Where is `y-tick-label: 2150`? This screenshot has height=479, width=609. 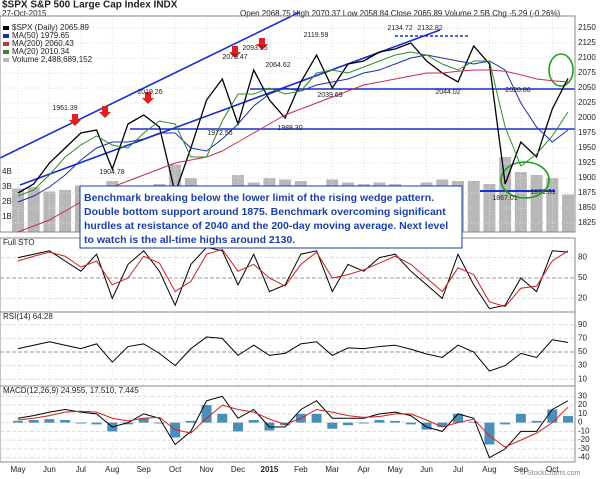 y-tick-label: 2150 is located at coordinates (587, 27).